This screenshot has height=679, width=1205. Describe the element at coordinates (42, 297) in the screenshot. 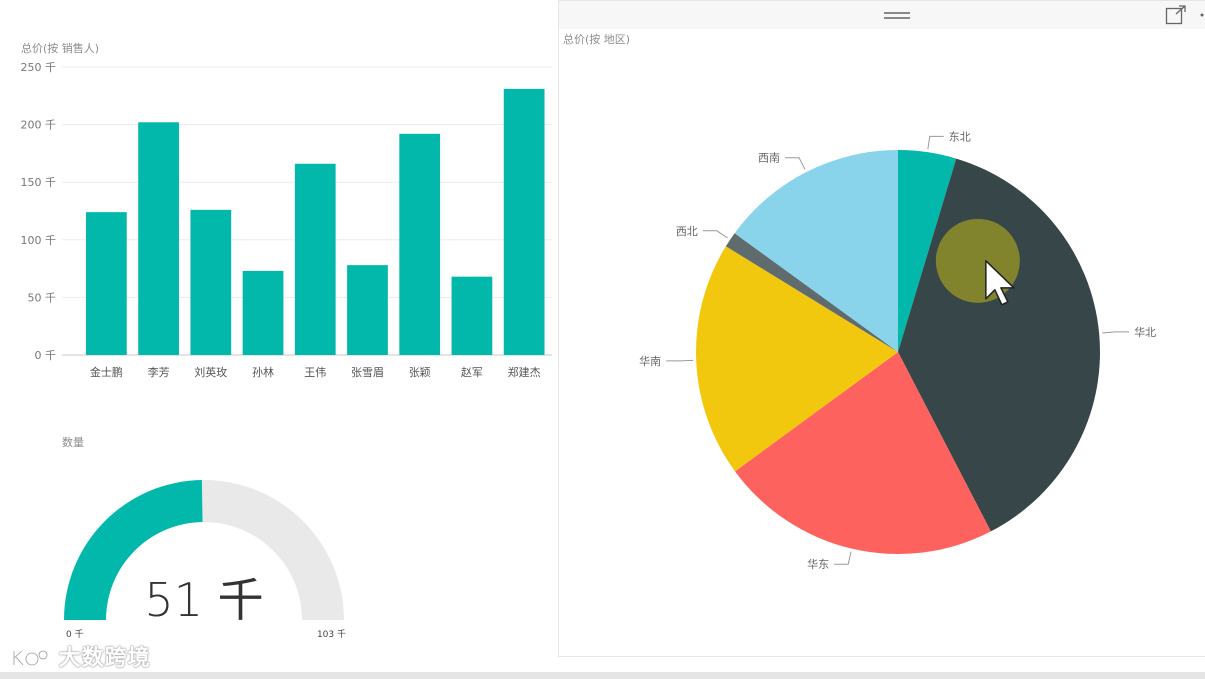

I see `y-tick-label: 50 千` at that location.